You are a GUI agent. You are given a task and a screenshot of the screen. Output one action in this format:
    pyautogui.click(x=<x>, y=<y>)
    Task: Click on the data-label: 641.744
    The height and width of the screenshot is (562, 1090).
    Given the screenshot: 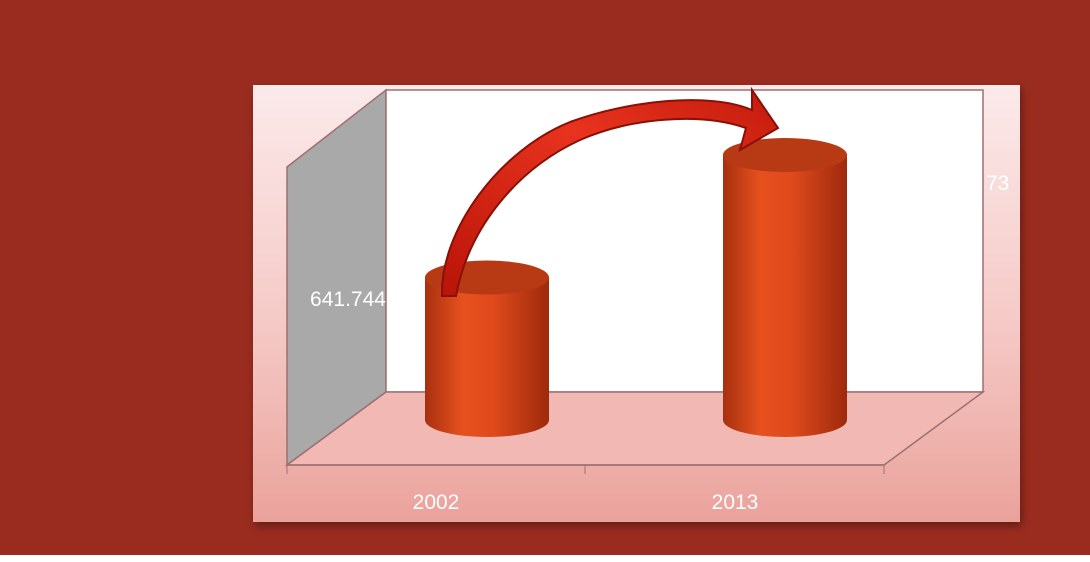 What is the action you would take?
    pyautogui.click(x=348, y=299)
    